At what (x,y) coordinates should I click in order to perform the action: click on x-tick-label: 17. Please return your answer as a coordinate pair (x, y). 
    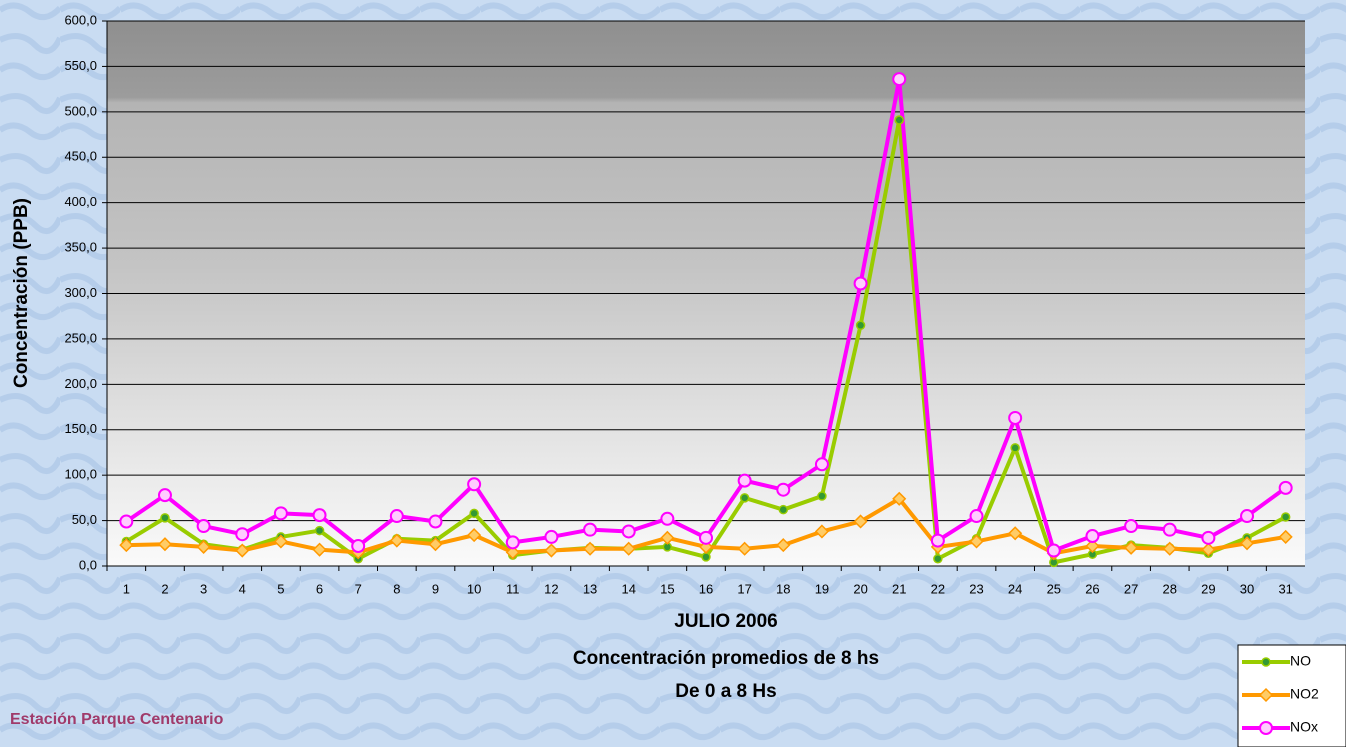
    Looking at the image, I should click on (744, 588).